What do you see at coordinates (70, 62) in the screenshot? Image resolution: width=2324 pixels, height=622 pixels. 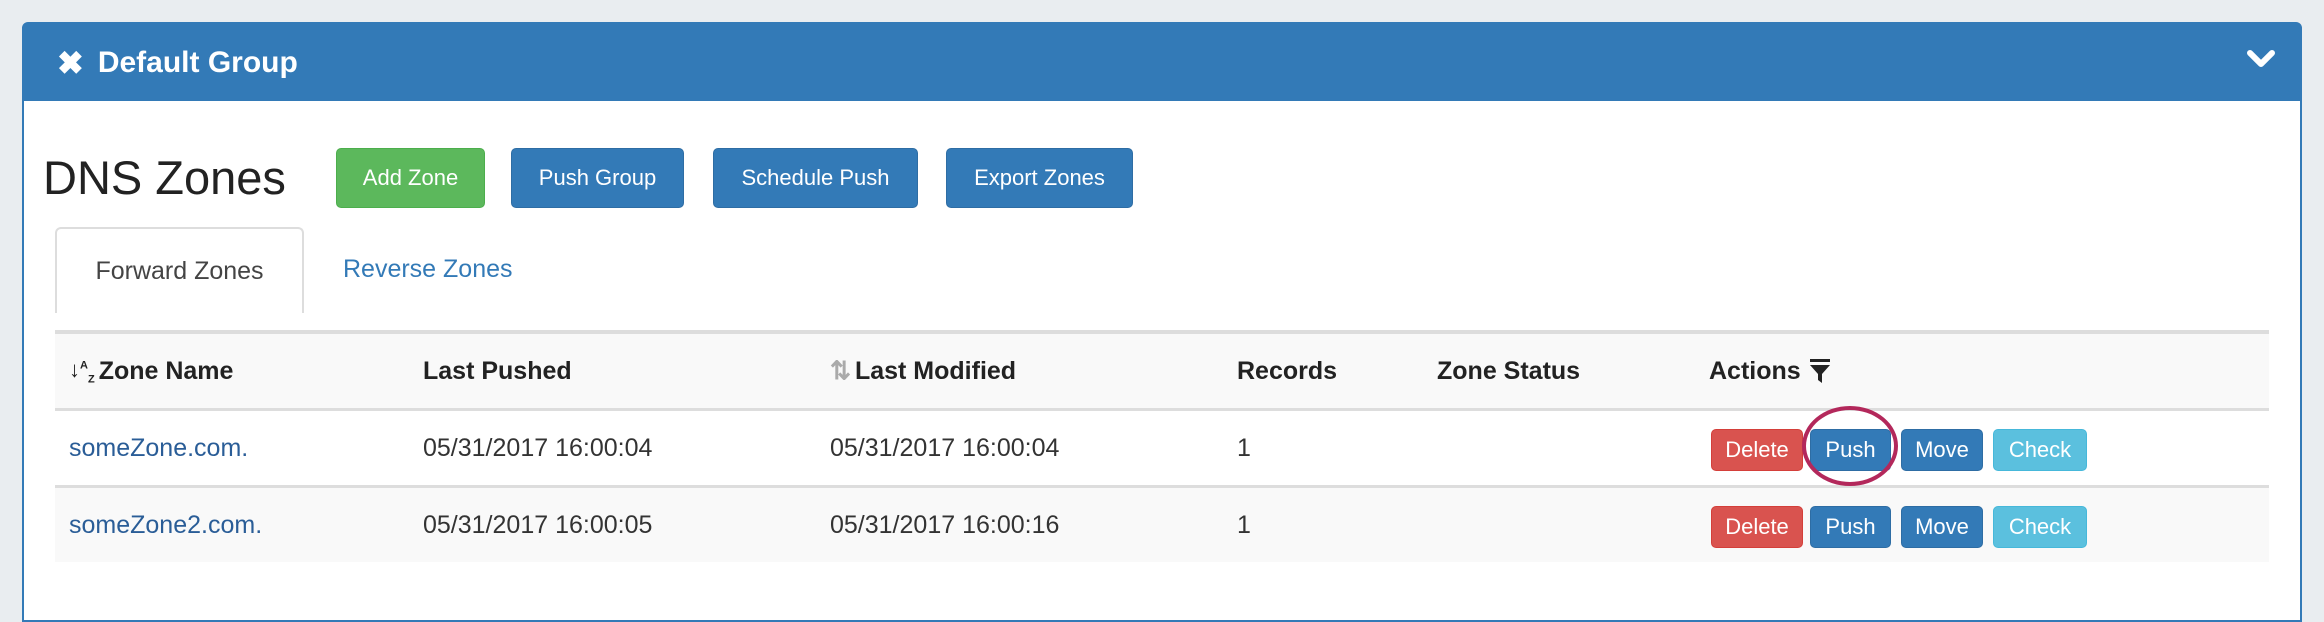 I see `x-icon: ✖` at bounding box center [70, 62].